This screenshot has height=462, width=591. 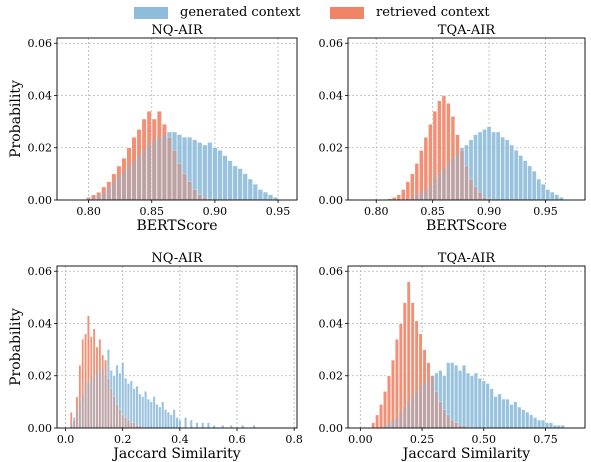 I want to click on x-tick-label: 0.90, so click(x=215, y=211).